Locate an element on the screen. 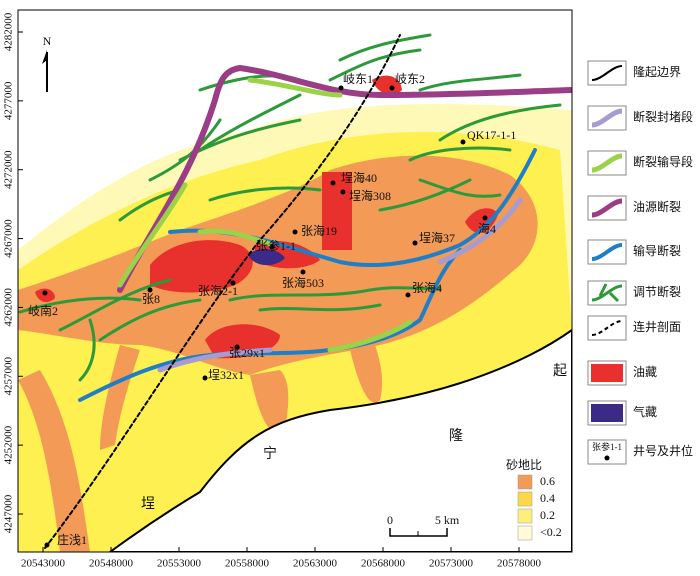 The width and height of the screenshot is (700, 576). y-tick-label: 4262000 is located at coordinates (9, 307).